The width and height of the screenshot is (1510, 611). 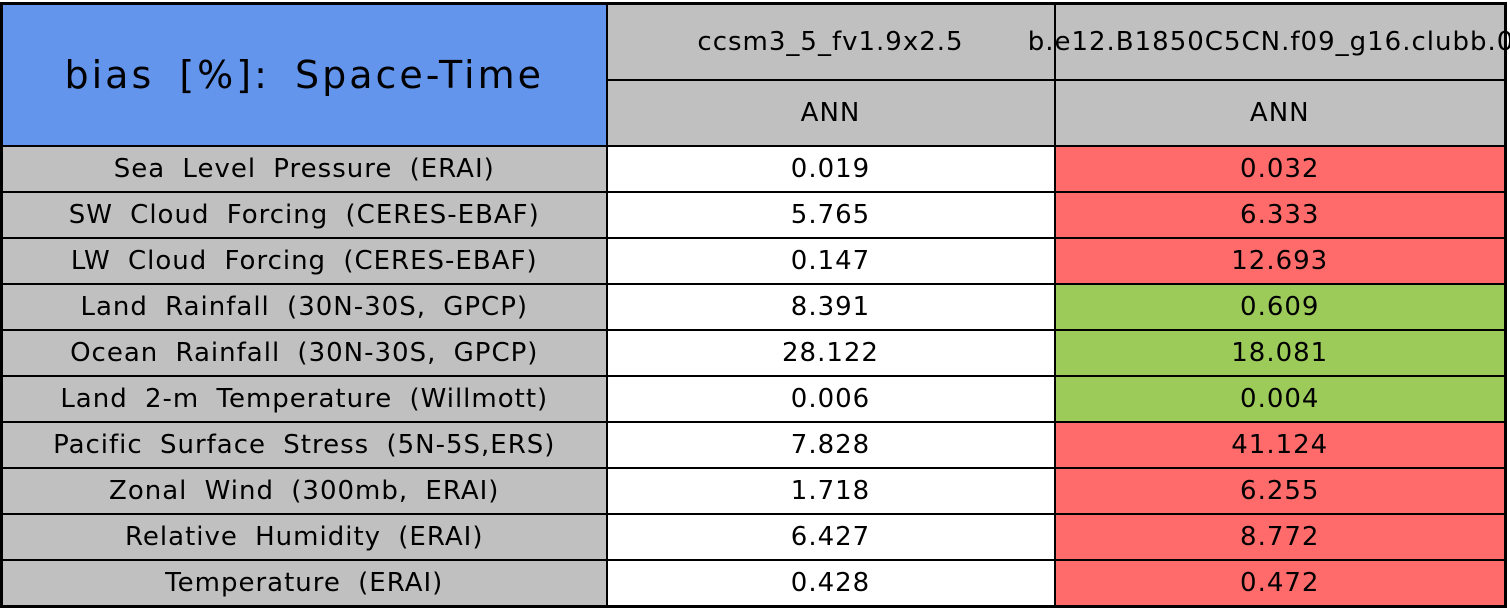 What do you see at coordinates (830, 352) in the screenshot?
I see `model1-value-cell: 28.122` at bounding box center [830, 352].